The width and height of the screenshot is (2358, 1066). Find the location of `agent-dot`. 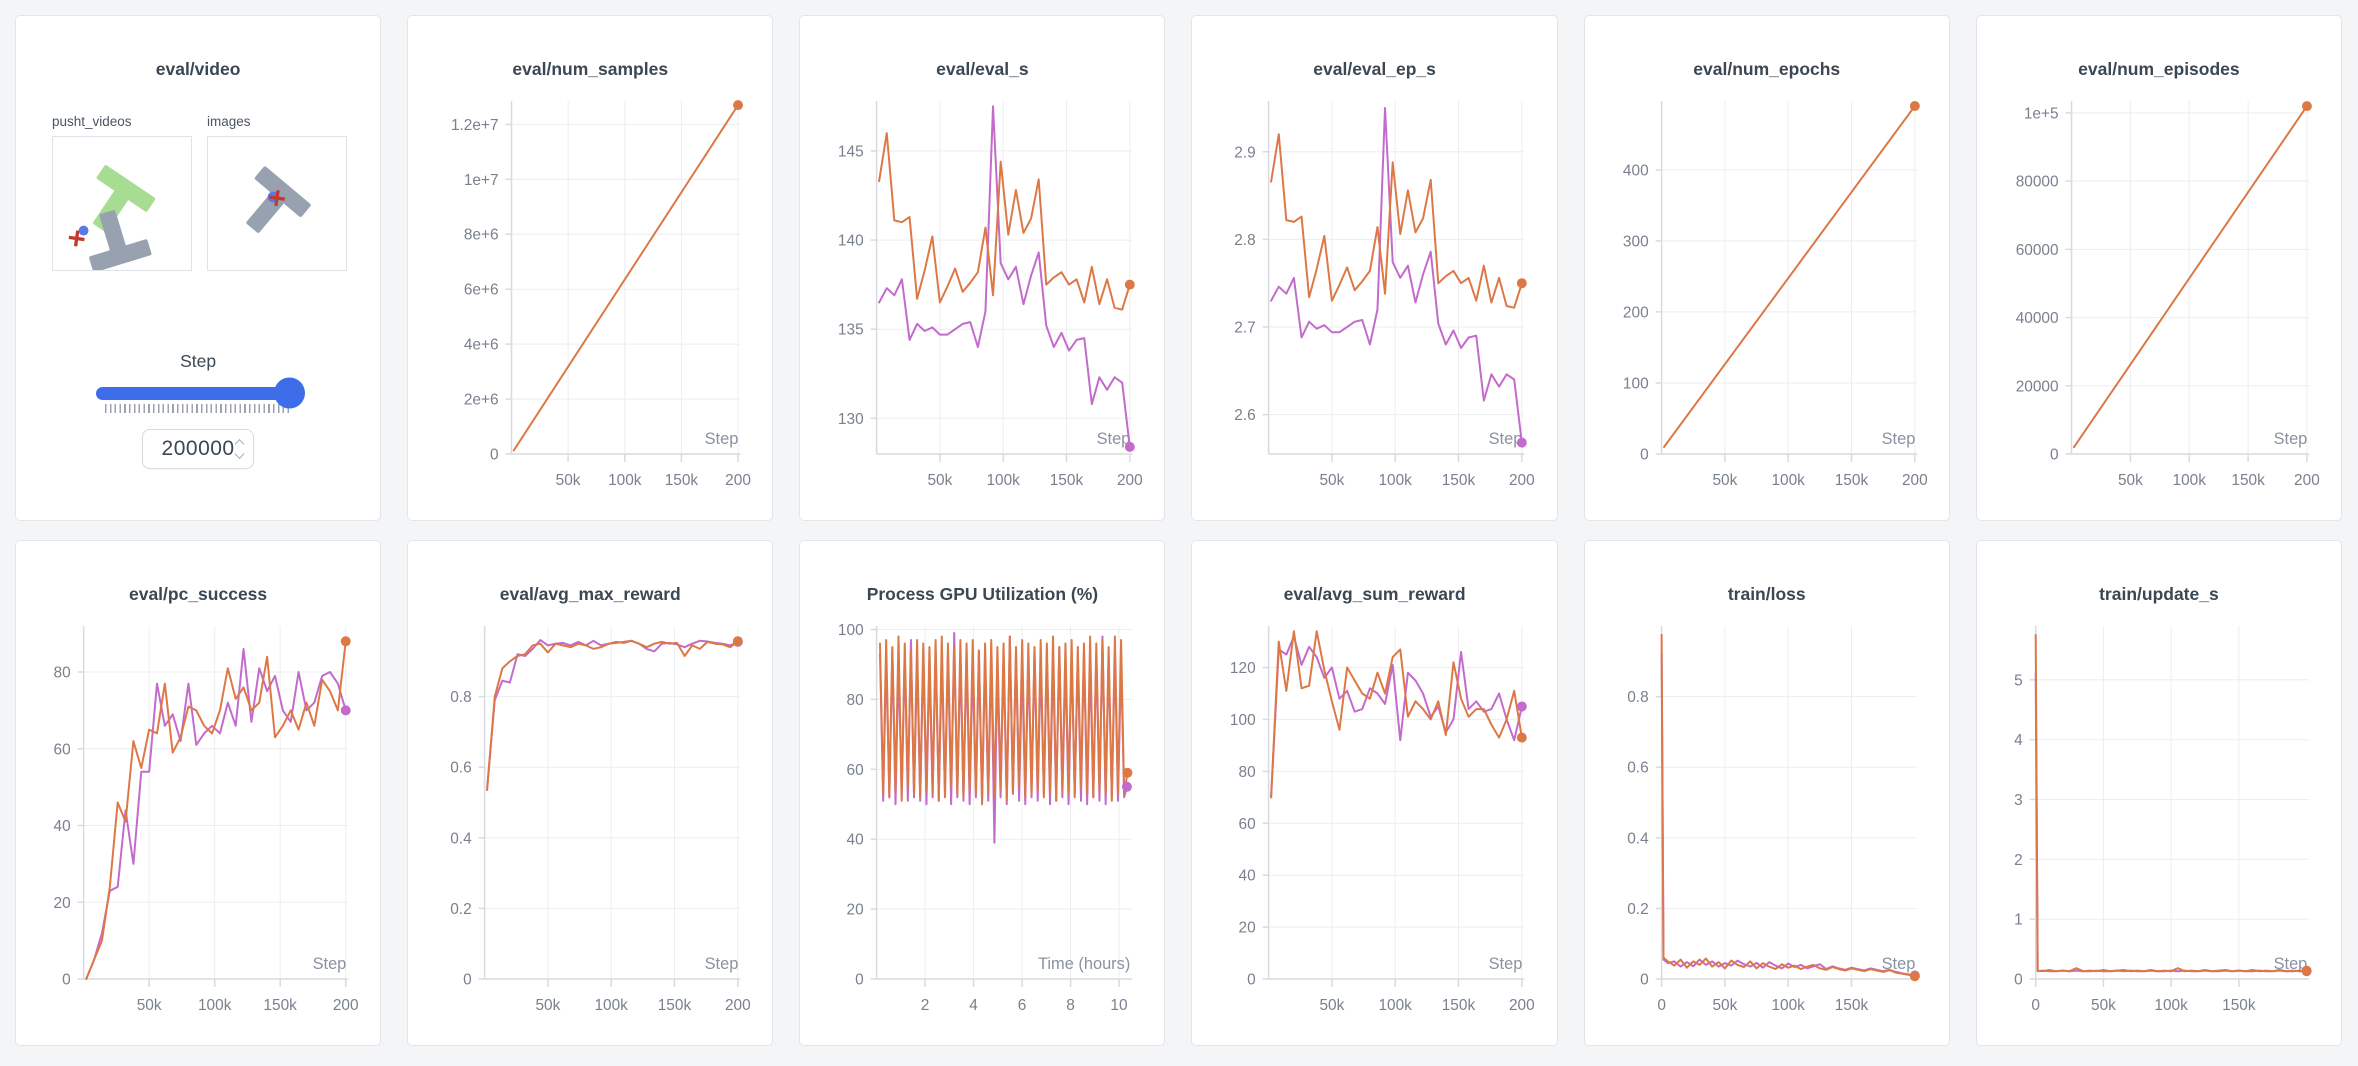

agent-dot is located at coordinates (83, 230).